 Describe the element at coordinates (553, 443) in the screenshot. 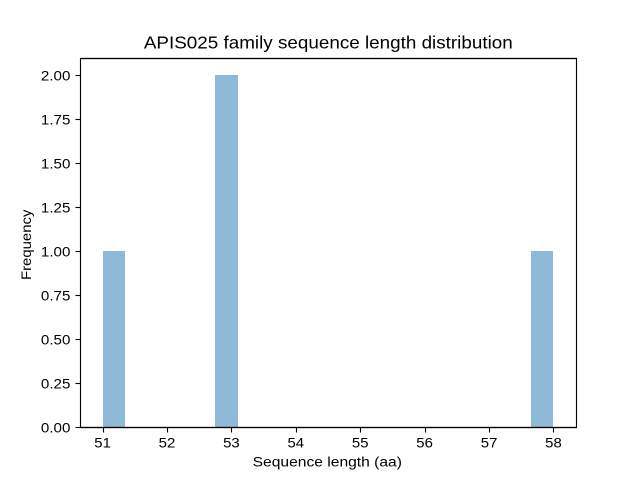

I see `svg-text: 58` at that location.